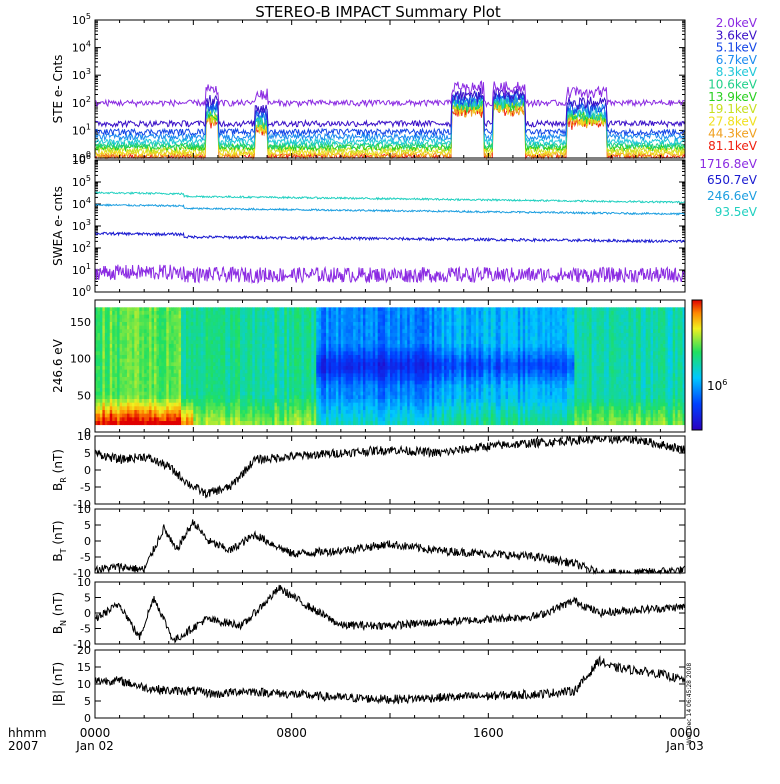 The width and height of the screenshot is (780, 784). Describe the element at coordinates (87, 613) in the screenshot. I see `panel-bn-ytick: 0` at that location.